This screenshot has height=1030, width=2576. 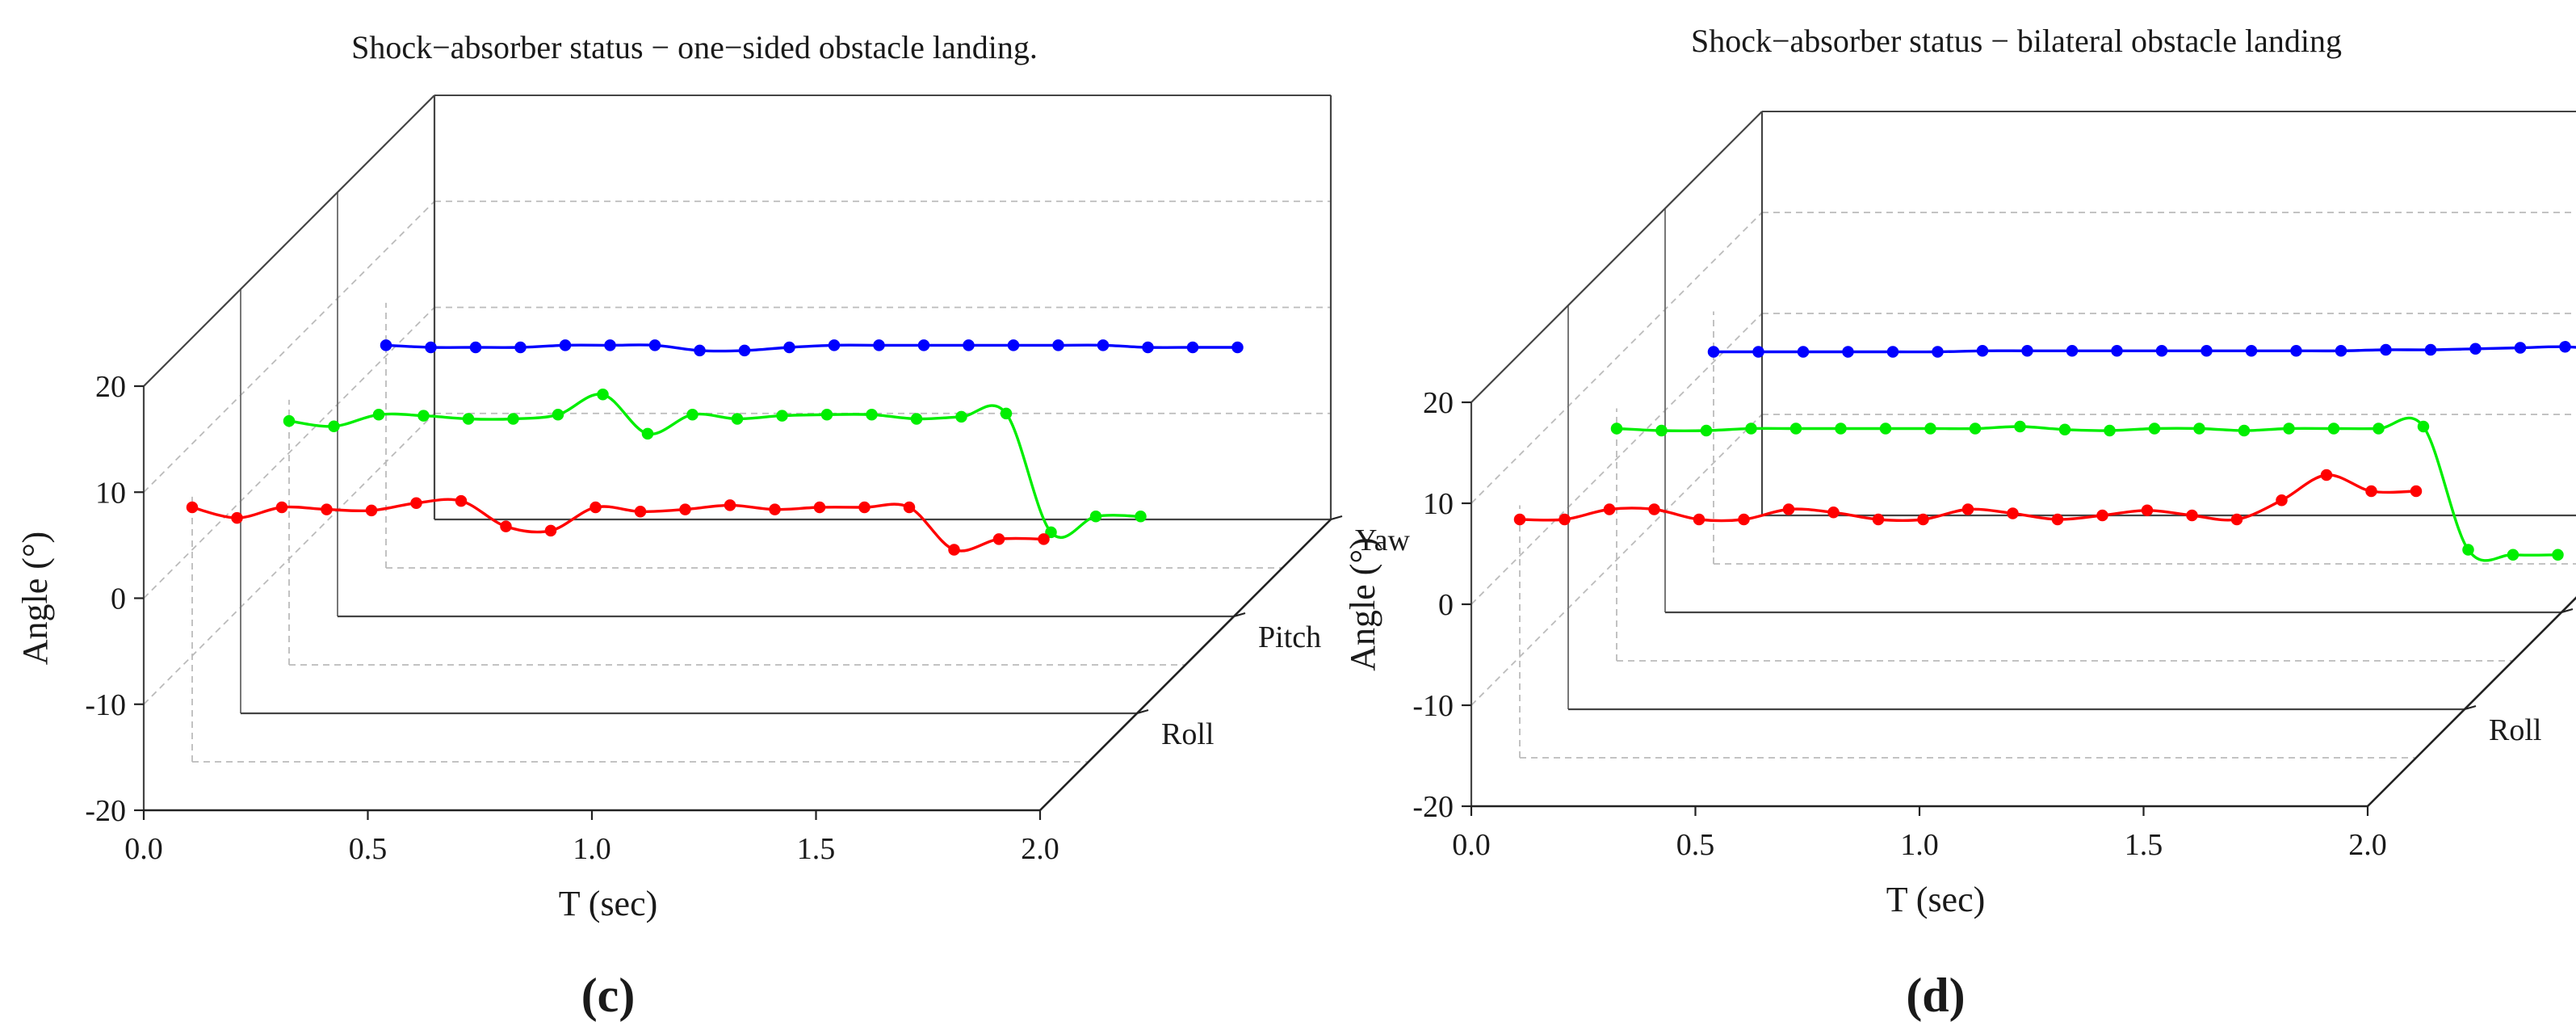 What do you see at coordinates (118, 599) in the screenshot?
I see `y-tick-label: 0` at bounding box center [118, 599].